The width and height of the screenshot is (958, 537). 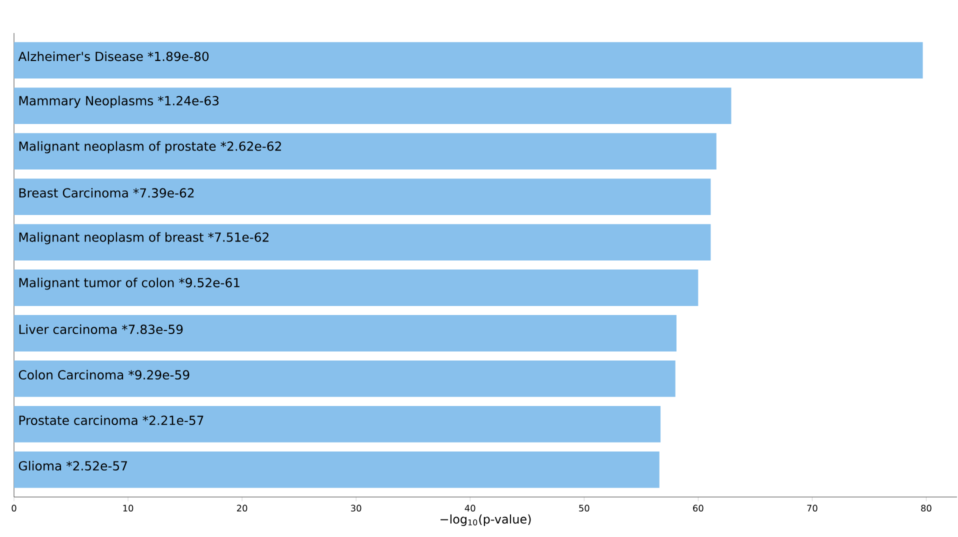 I want to click on y-tick-label: Colon Carcinoma *9.29e-59, so click(x=104, y=375).